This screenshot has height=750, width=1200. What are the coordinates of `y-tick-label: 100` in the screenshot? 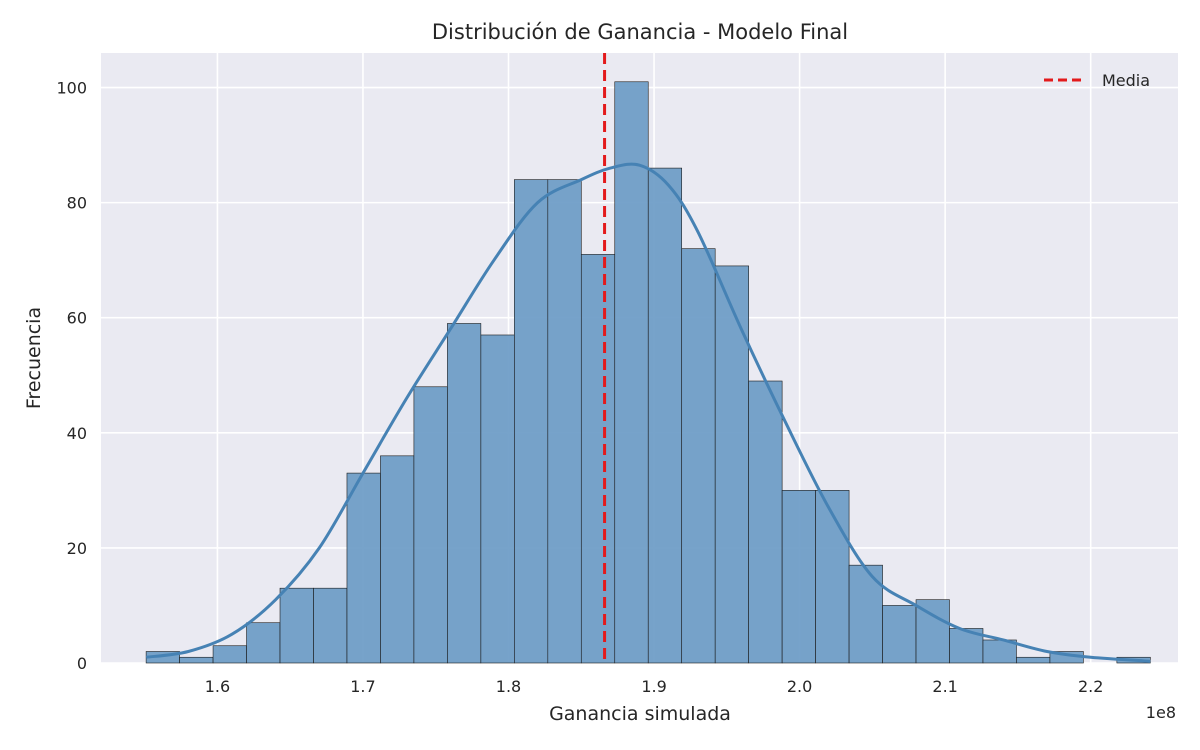 It's located at (71, 88).